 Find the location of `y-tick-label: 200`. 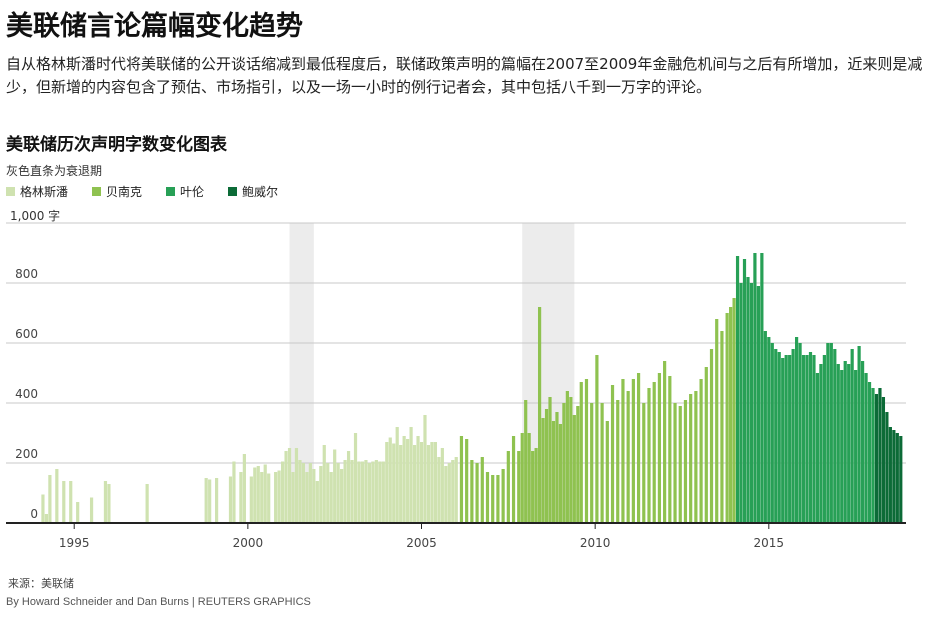

y-tick-label: 200 is located at coordinates (26, 454).